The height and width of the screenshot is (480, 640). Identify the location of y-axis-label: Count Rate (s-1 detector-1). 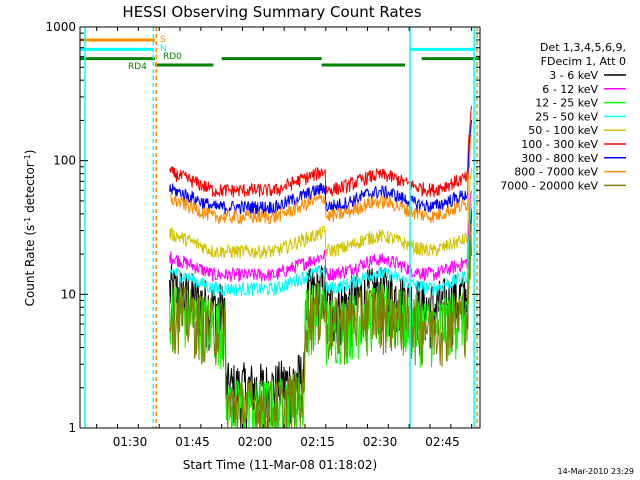
(30, 228).